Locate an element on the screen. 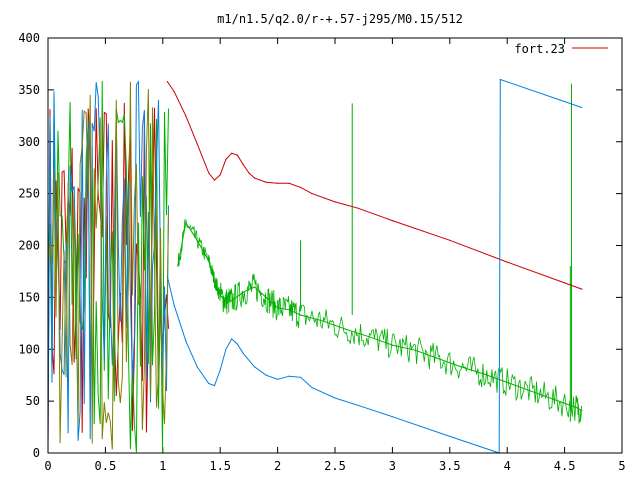  y-tick-label: 150 is located at coordinates (29, 297).